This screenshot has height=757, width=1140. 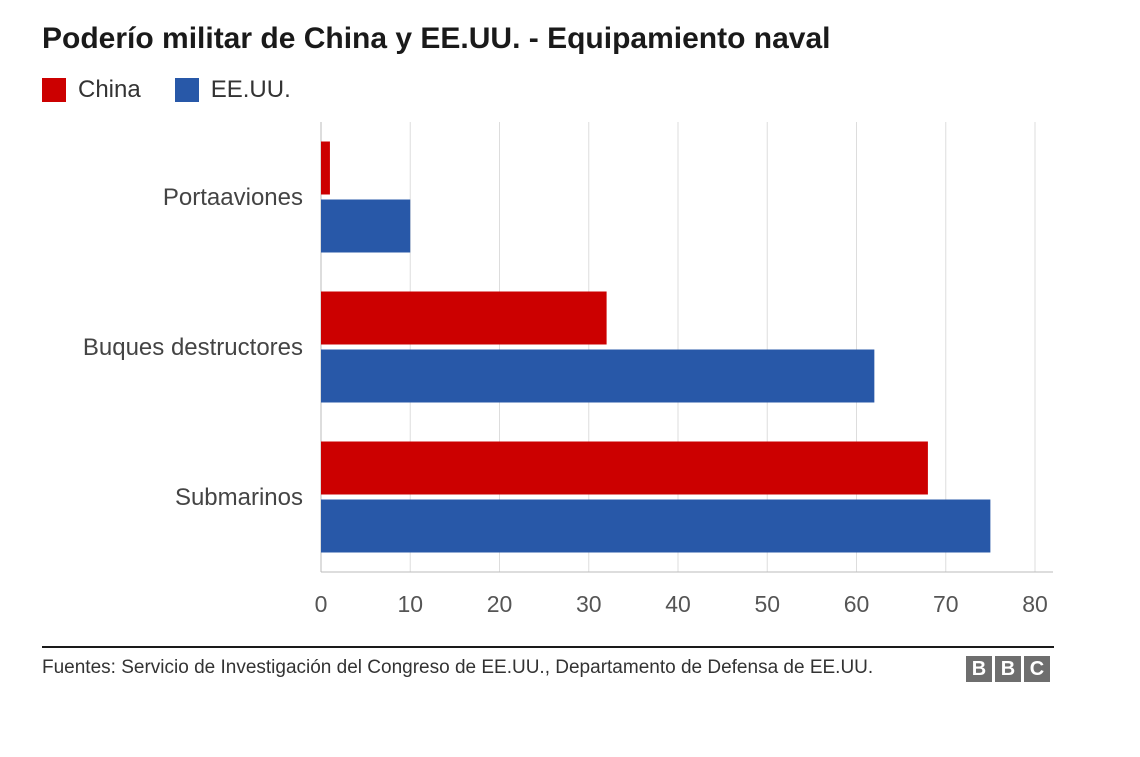 I want to click on x-tick-label: 50, so click(x=767, y=604).